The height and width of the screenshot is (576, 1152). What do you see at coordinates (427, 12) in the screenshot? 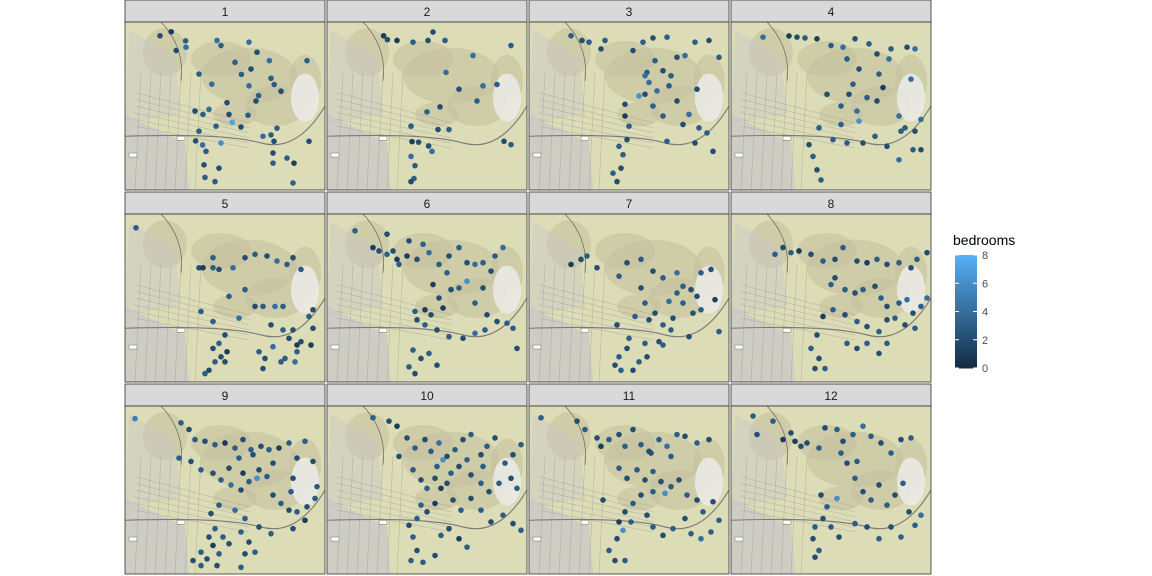
I see `facet-strip-label: 2` at bounding box center [427, 12].